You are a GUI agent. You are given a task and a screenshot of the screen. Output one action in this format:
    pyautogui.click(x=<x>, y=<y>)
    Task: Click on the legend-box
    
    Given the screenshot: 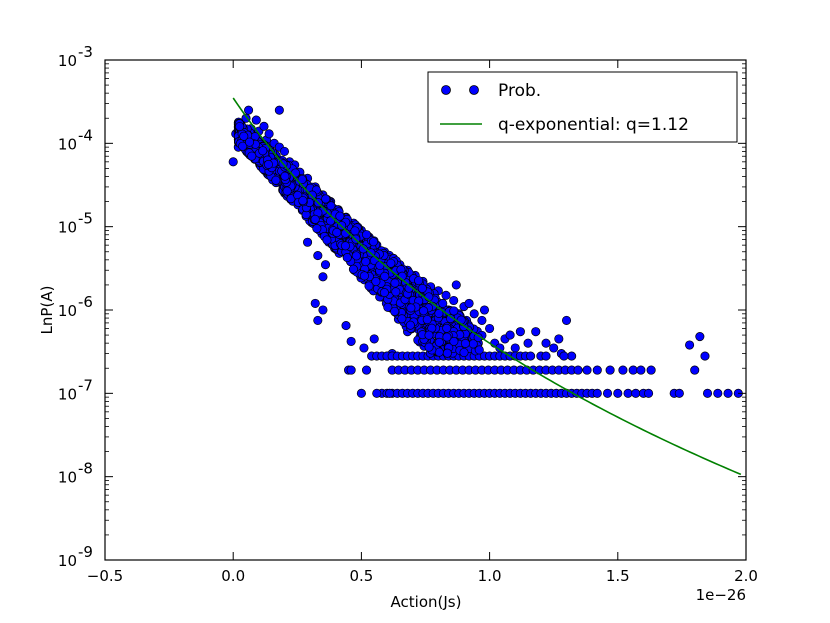 What is the action you would take?
    pyautogui.click(x=582, y=107)
    